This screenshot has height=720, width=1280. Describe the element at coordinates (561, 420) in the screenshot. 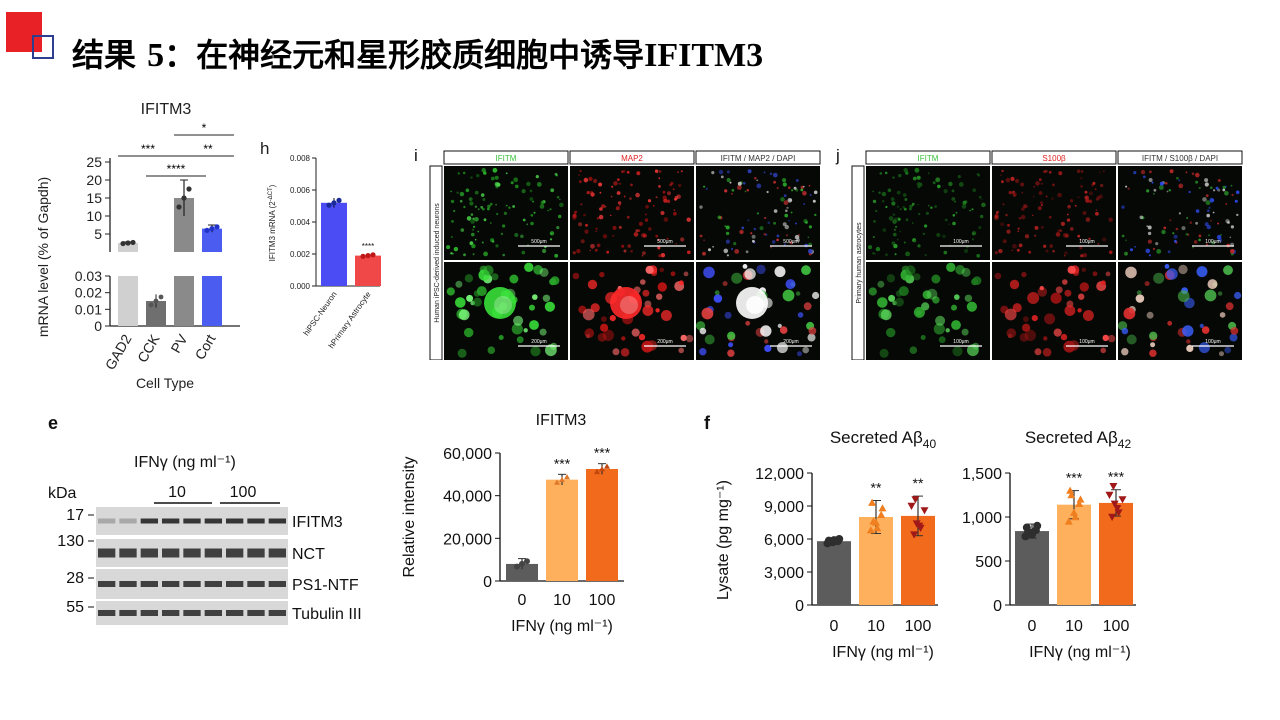

I see `panel-e-chart-title: IFITM3` at that location.